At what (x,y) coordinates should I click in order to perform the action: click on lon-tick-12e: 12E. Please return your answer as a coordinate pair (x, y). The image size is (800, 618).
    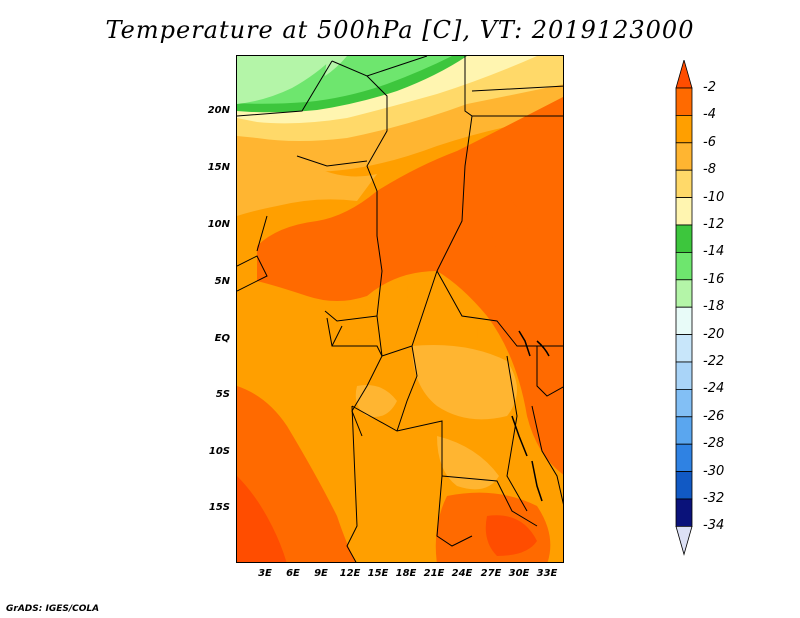
    Looking at the image, I should click on (350, 573).